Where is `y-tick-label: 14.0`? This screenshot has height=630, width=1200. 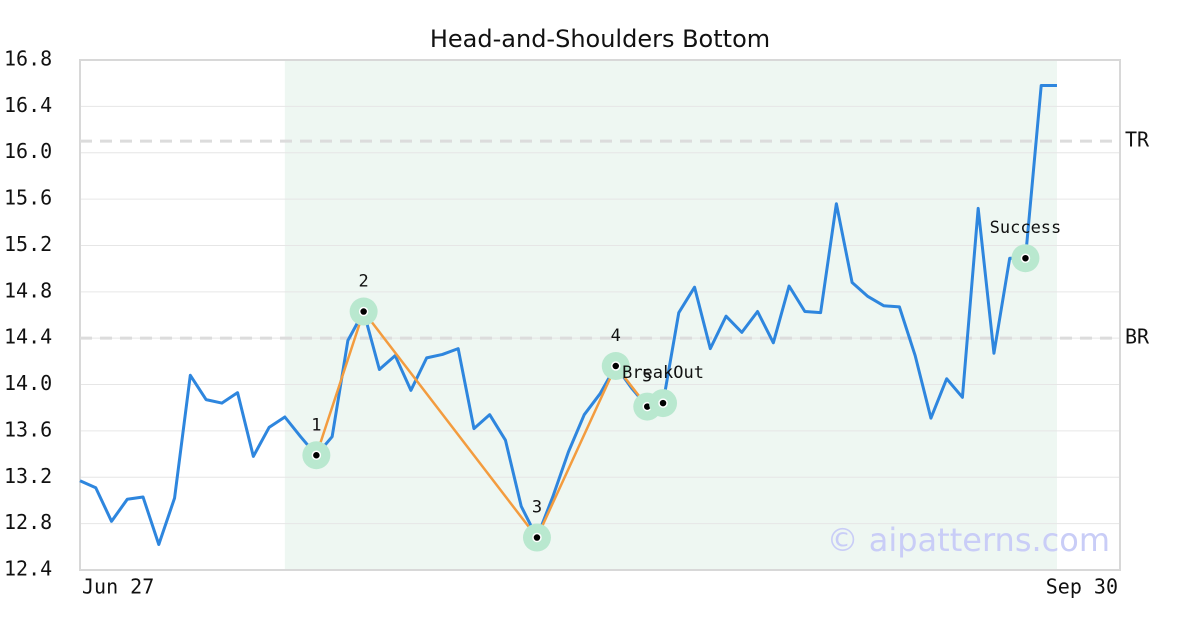 y-tick-label: 14.0 is located at coordinates (28, 383).